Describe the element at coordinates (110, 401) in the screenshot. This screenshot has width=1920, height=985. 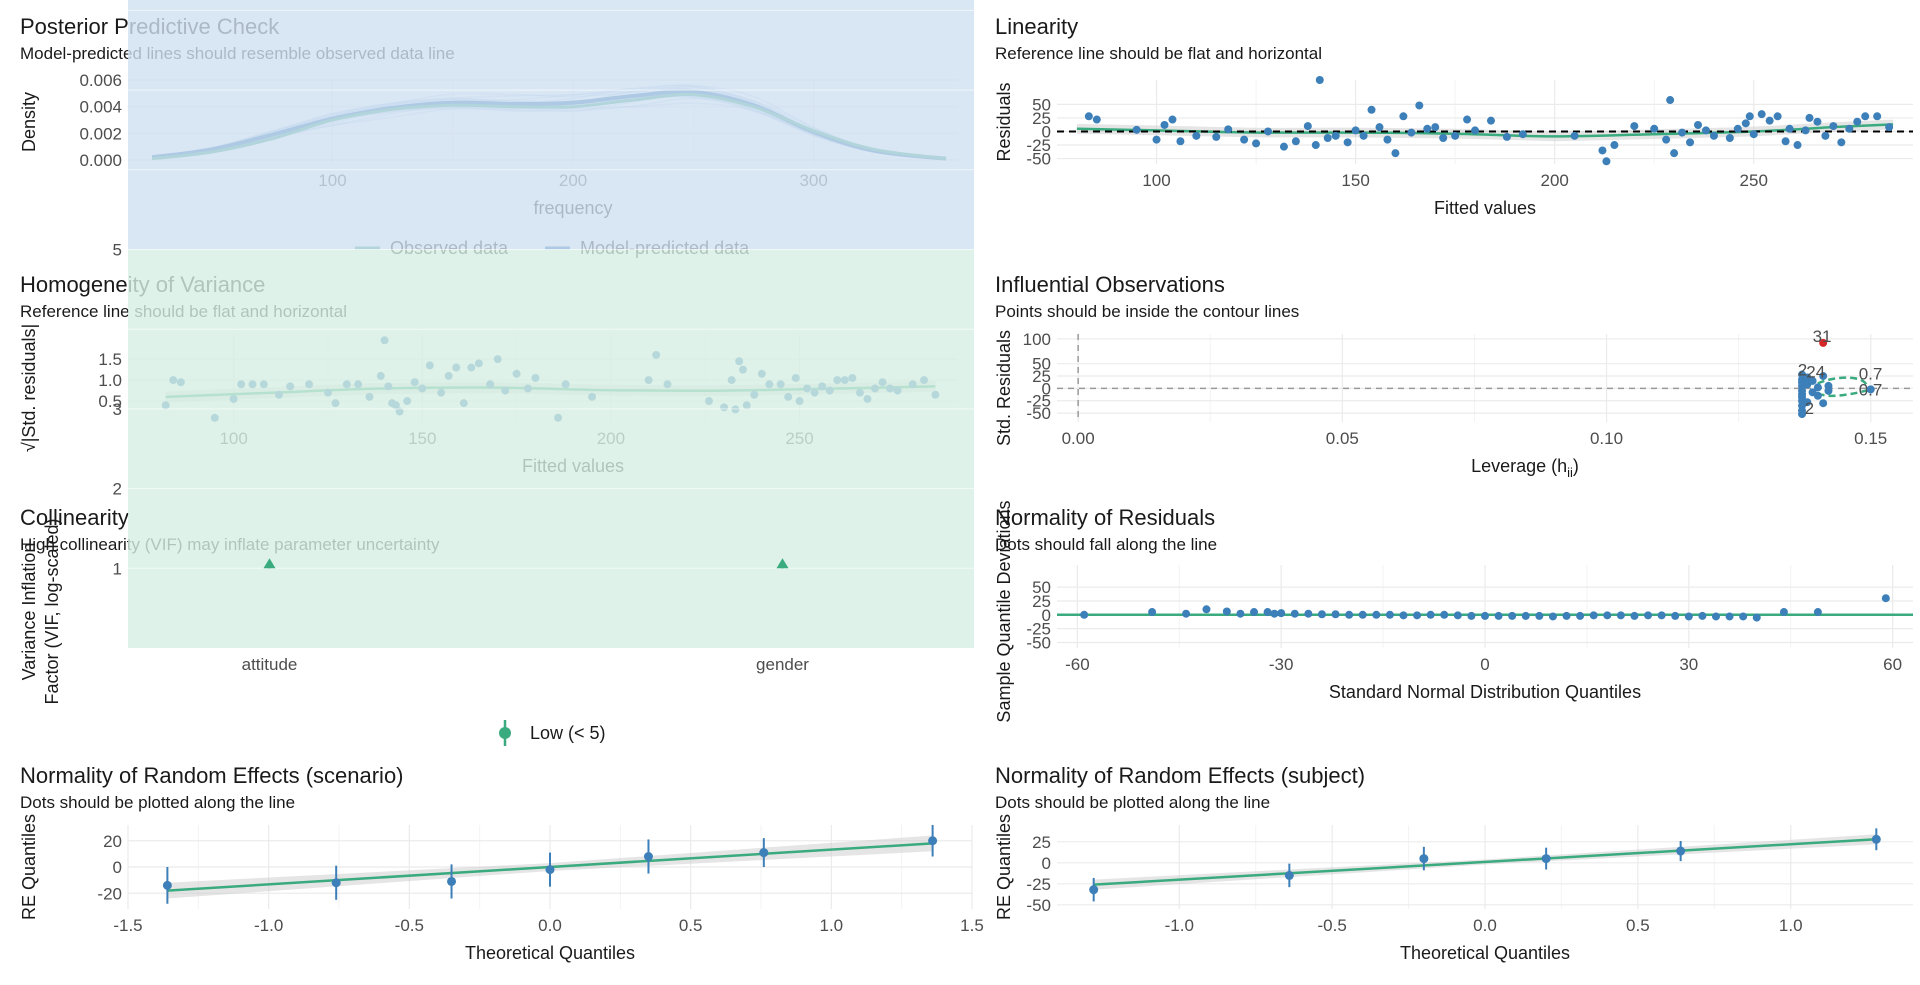
I see `y-tick-label: 0.5` at that location.